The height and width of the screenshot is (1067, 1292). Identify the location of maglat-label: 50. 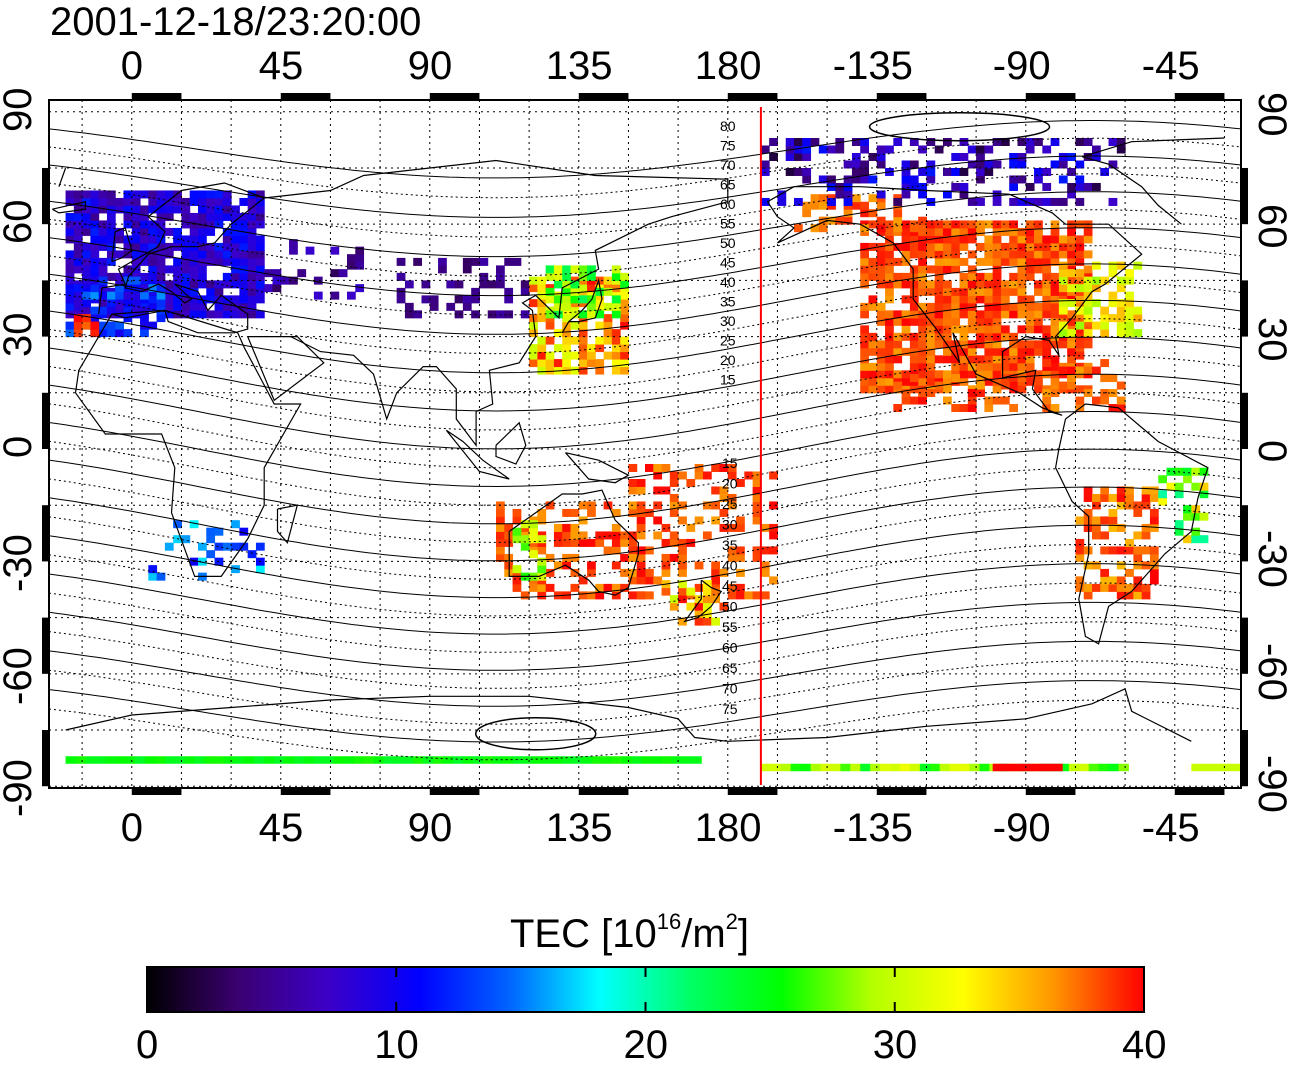
(730, 607).